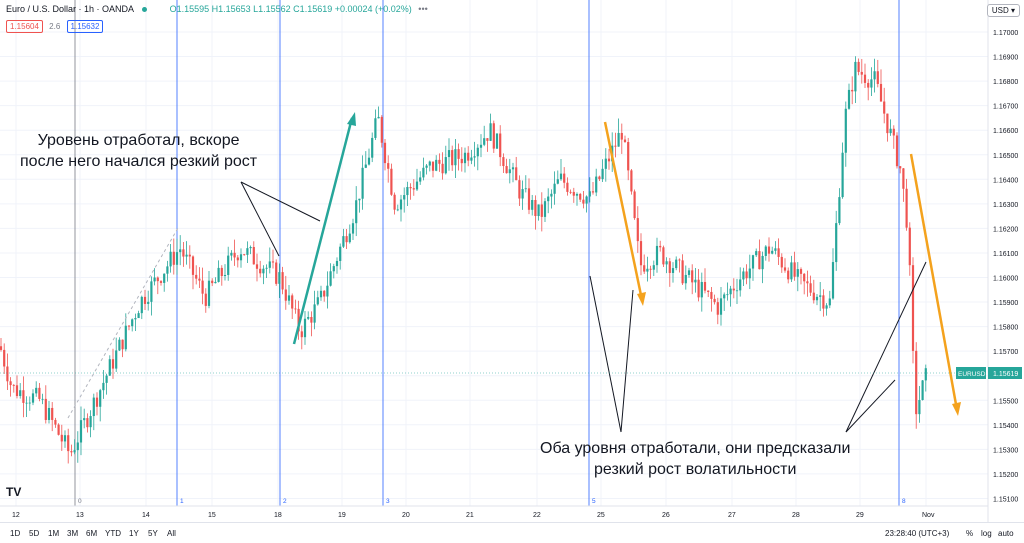  What do you see at coordinates (986, 533) in the screenshot?
I see `log-toggle: log` at bounding box center [986, 533].